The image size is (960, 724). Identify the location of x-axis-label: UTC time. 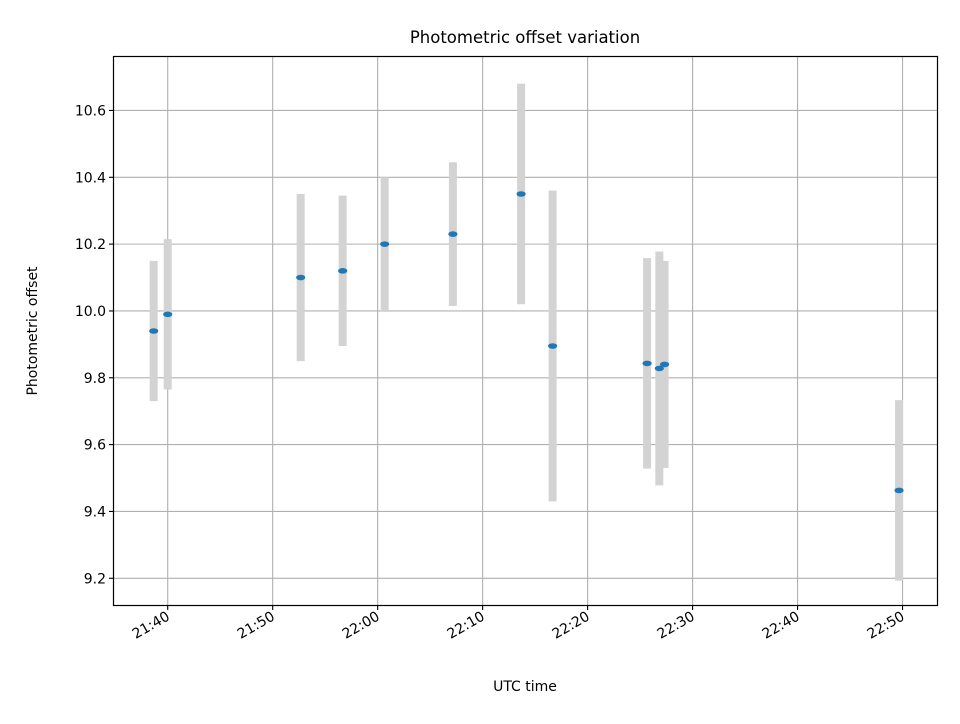
(525, 687).